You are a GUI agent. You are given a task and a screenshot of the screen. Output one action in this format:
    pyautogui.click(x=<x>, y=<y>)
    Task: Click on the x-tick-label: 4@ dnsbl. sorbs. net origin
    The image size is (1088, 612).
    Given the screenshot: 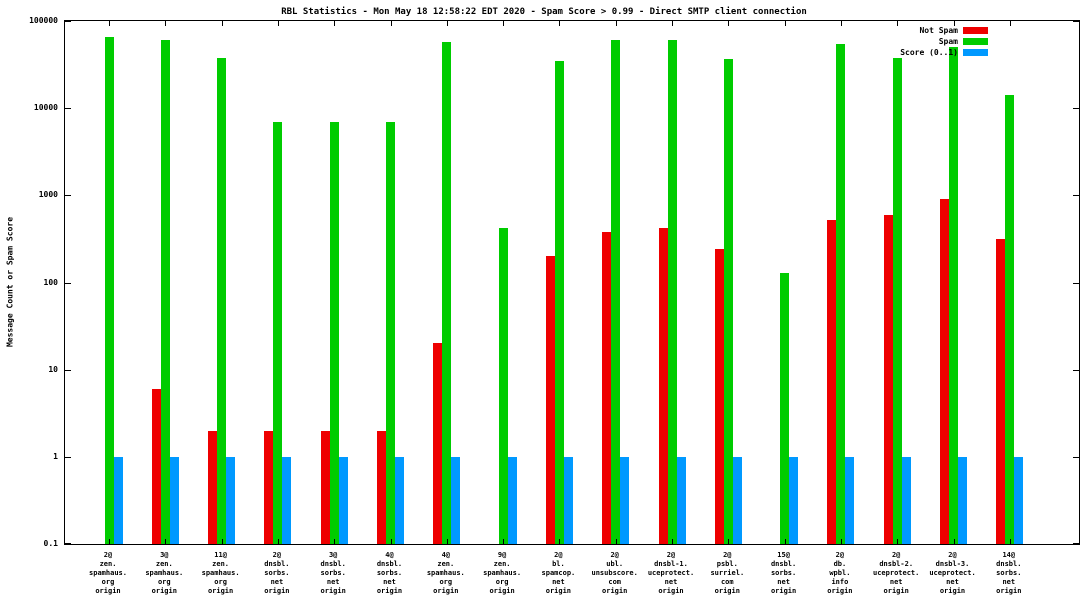 What is the action you would take?
    pyautogui.click(x=389, y=573)
    